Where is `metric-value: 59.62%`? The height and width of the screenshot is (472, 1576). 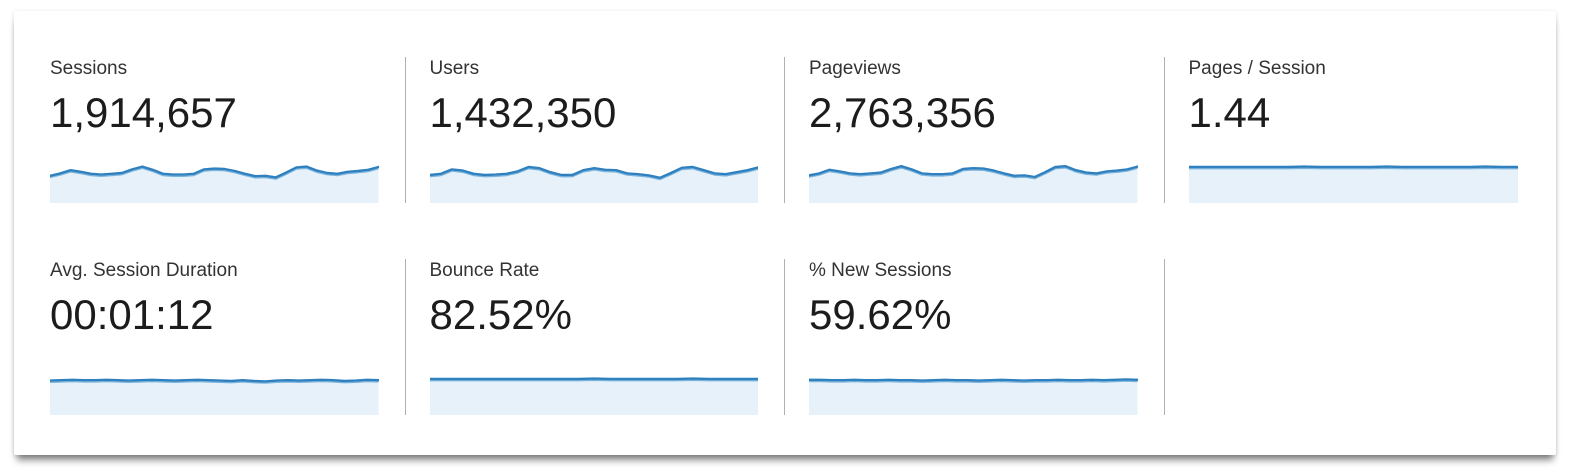 metric-value: 59.62% is located at coordinates (880, 314).